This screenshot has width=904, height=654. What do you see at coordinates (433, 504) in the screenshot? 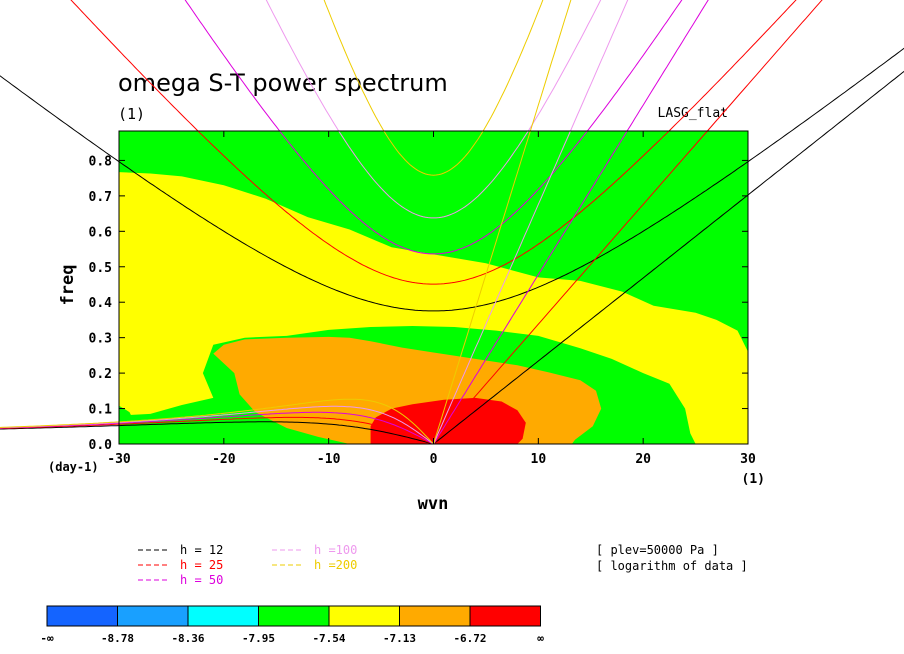
I see `x-axis-label: wvn` at bounding box center [433, 504].